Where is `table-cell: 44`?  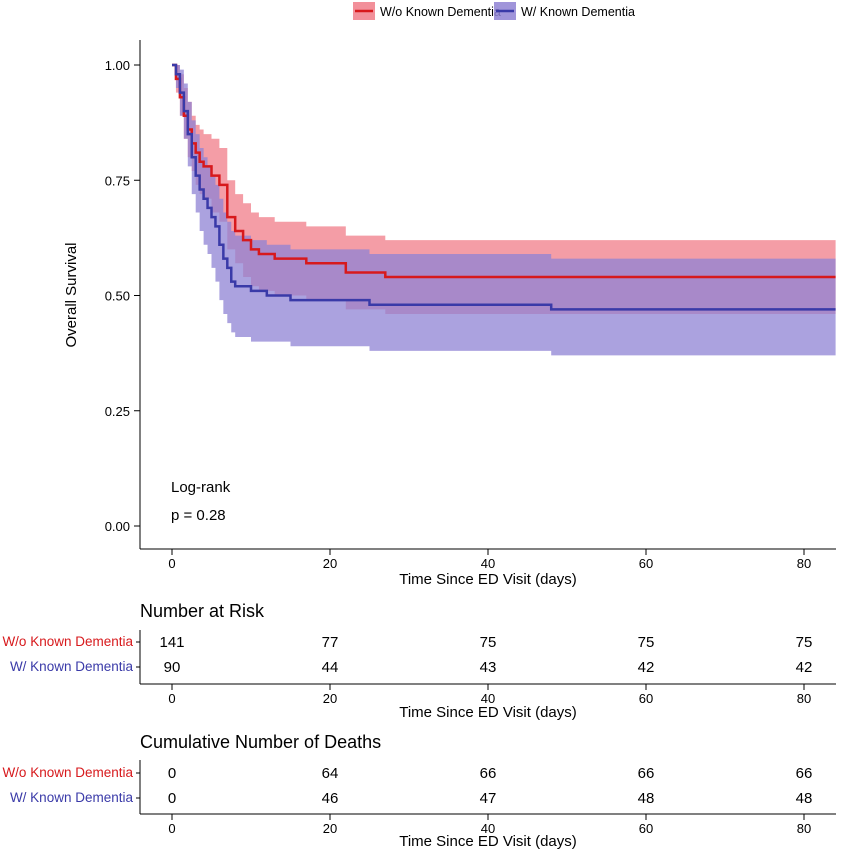
table-cell: 44 is located at coordinates (330, 667).